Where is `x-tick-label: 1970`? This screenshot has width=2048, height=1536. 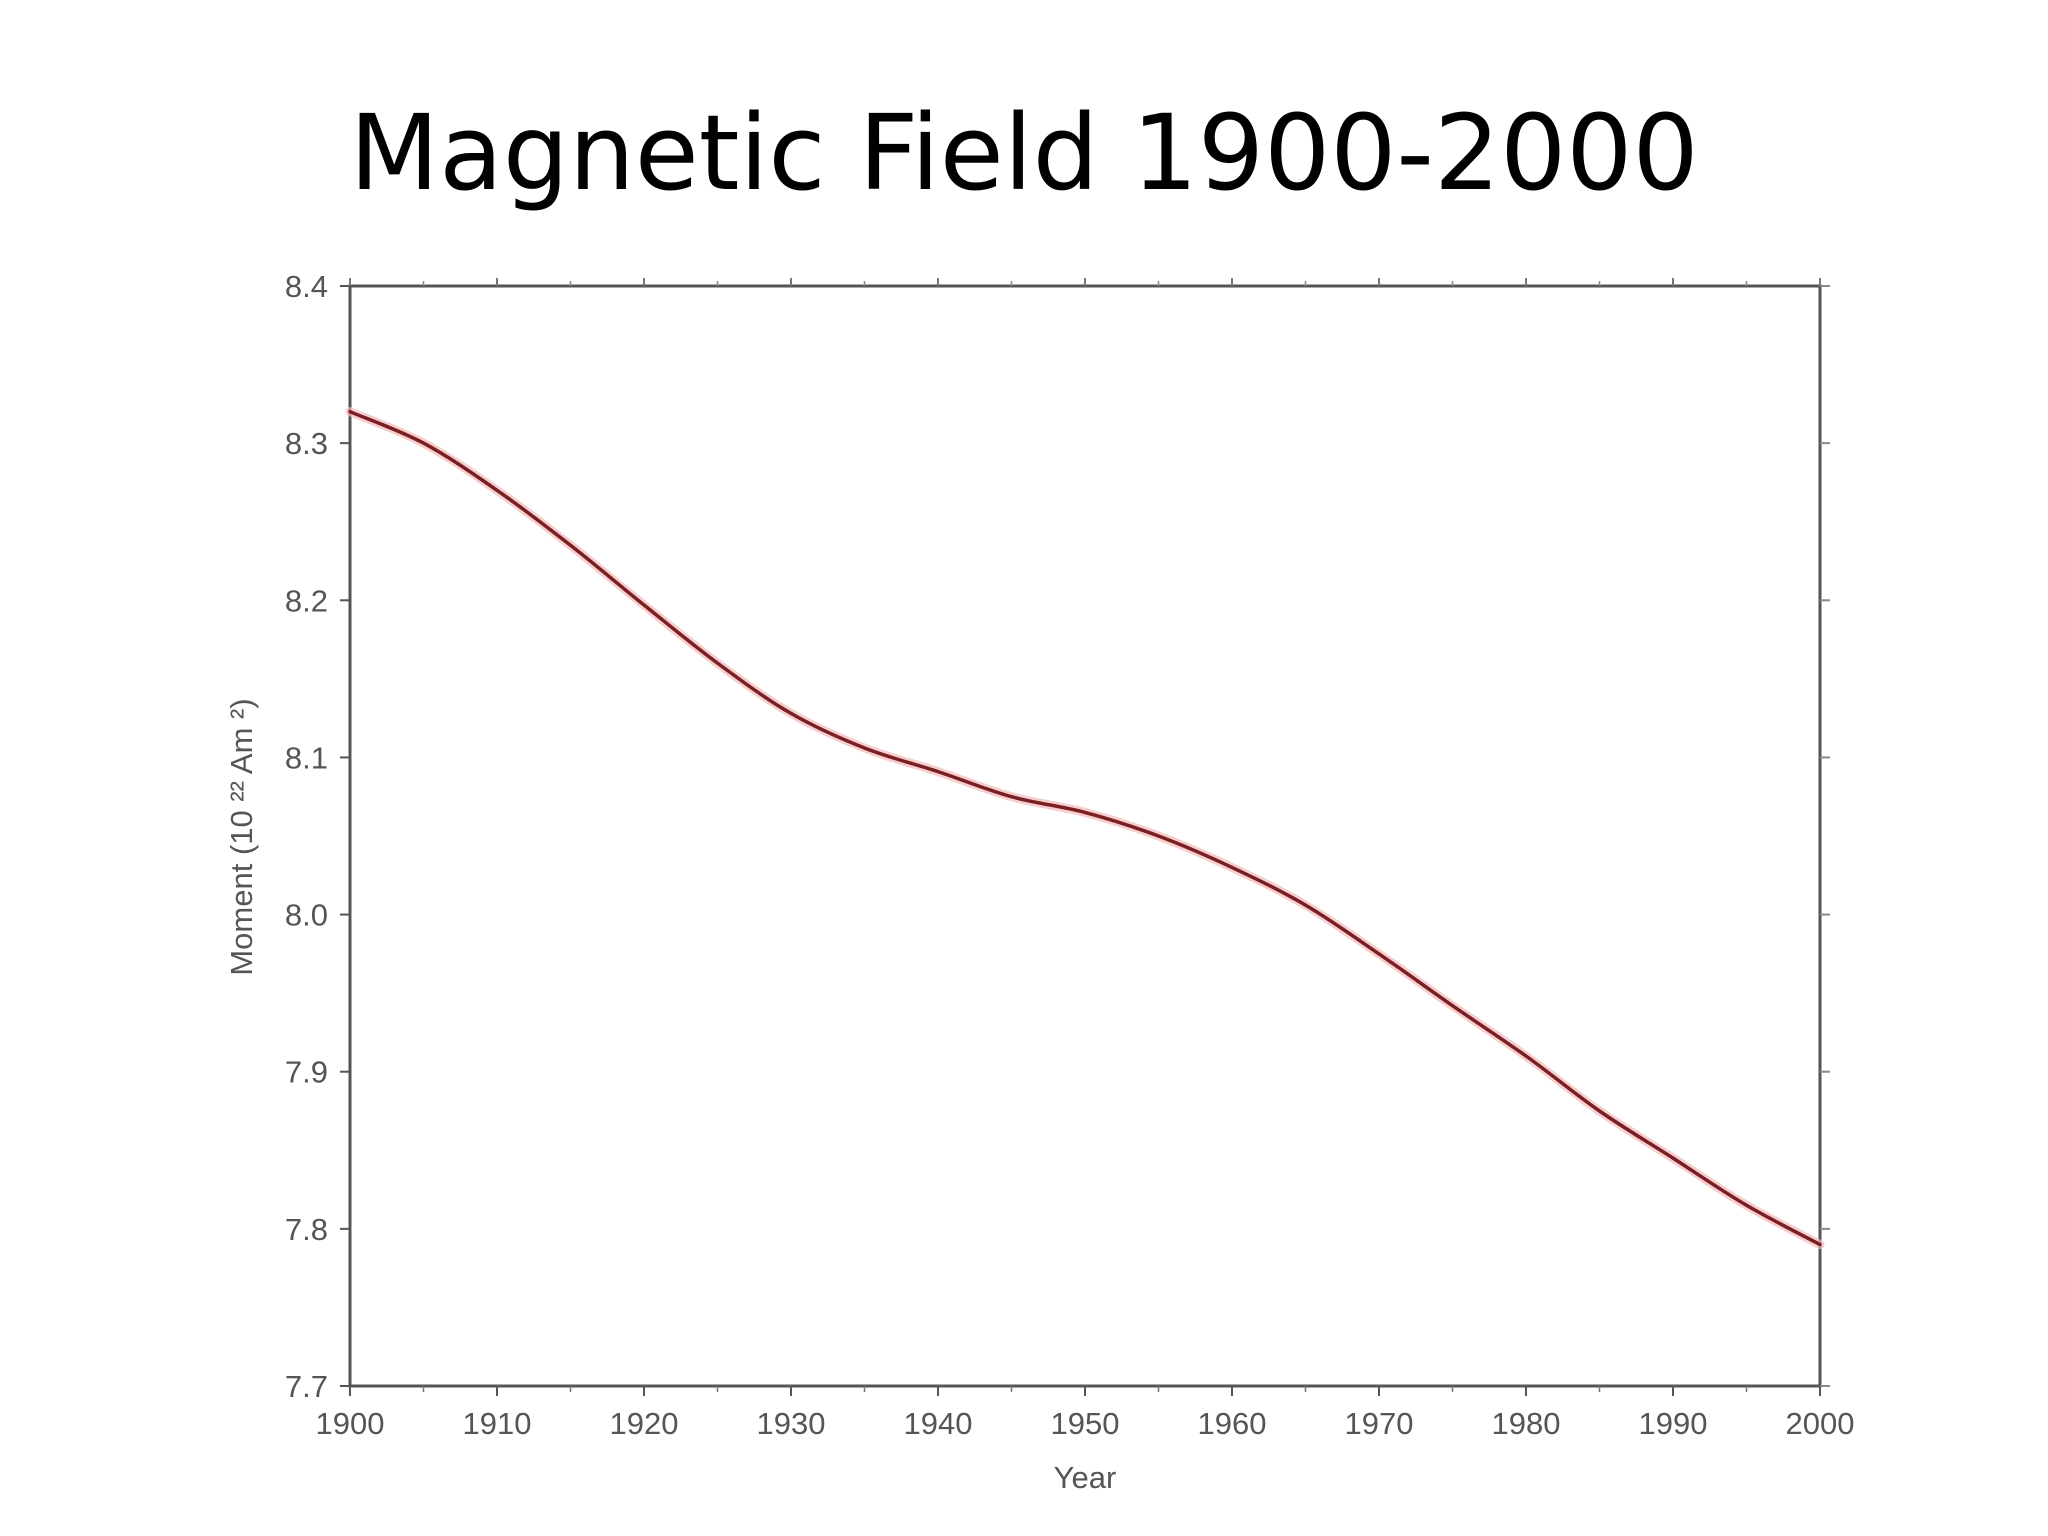
x-tick-label: 1970 is located at coordinates (1379, 1423).